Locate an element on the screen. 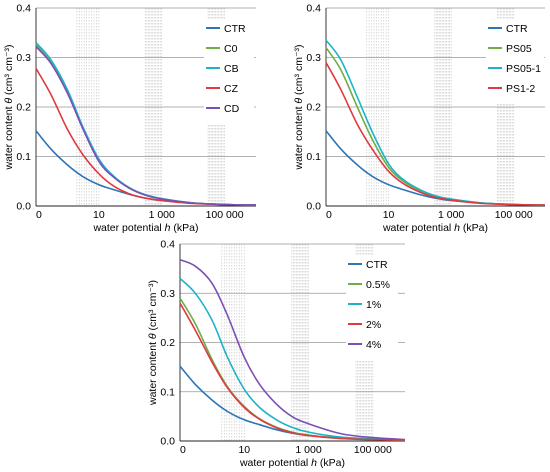 Image resolution: width=550 pixels, height=472 pixels. legend: CTR C0 CB CZ CD is located at coordinates (229, 72).